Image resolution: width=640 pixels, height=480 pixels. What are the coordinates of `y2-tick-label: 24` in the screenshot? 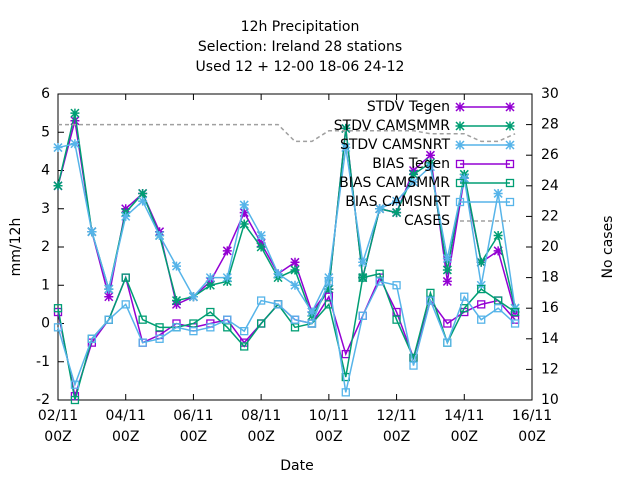 It's located at (550, 186).